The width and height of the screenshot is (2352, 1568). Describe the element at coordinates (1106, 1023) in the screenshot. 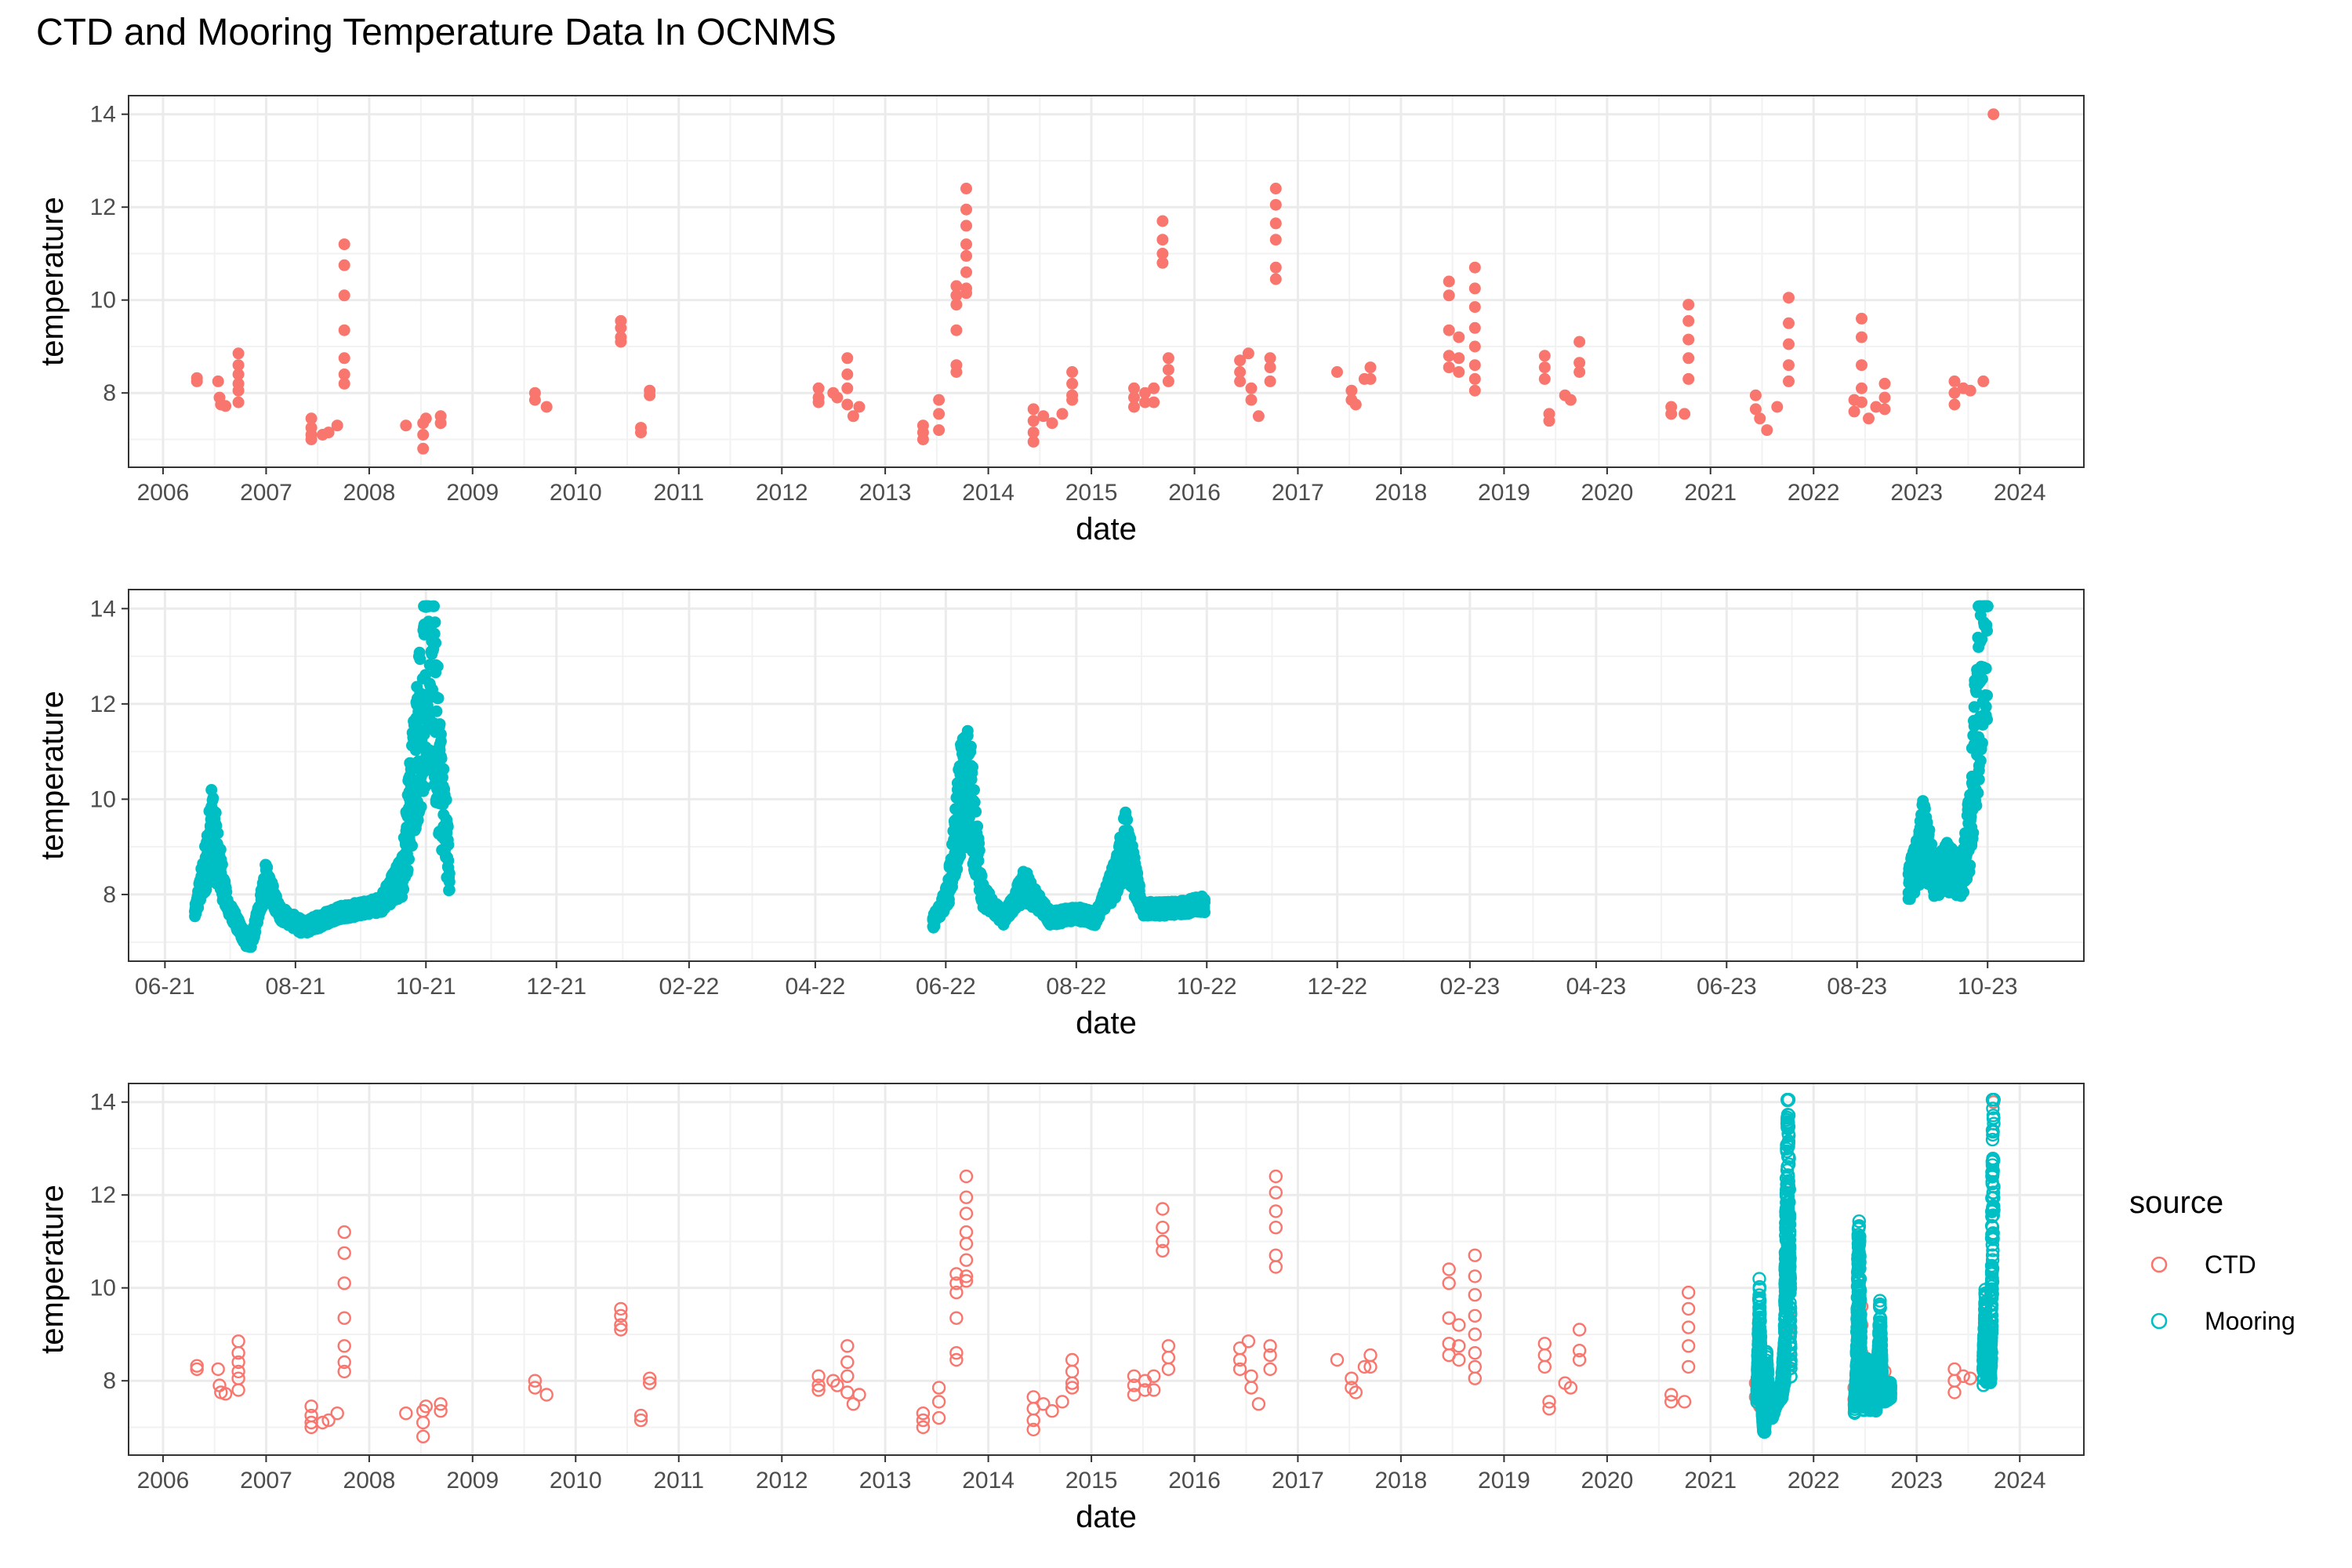

I see `x-axis-title: date` at that location.